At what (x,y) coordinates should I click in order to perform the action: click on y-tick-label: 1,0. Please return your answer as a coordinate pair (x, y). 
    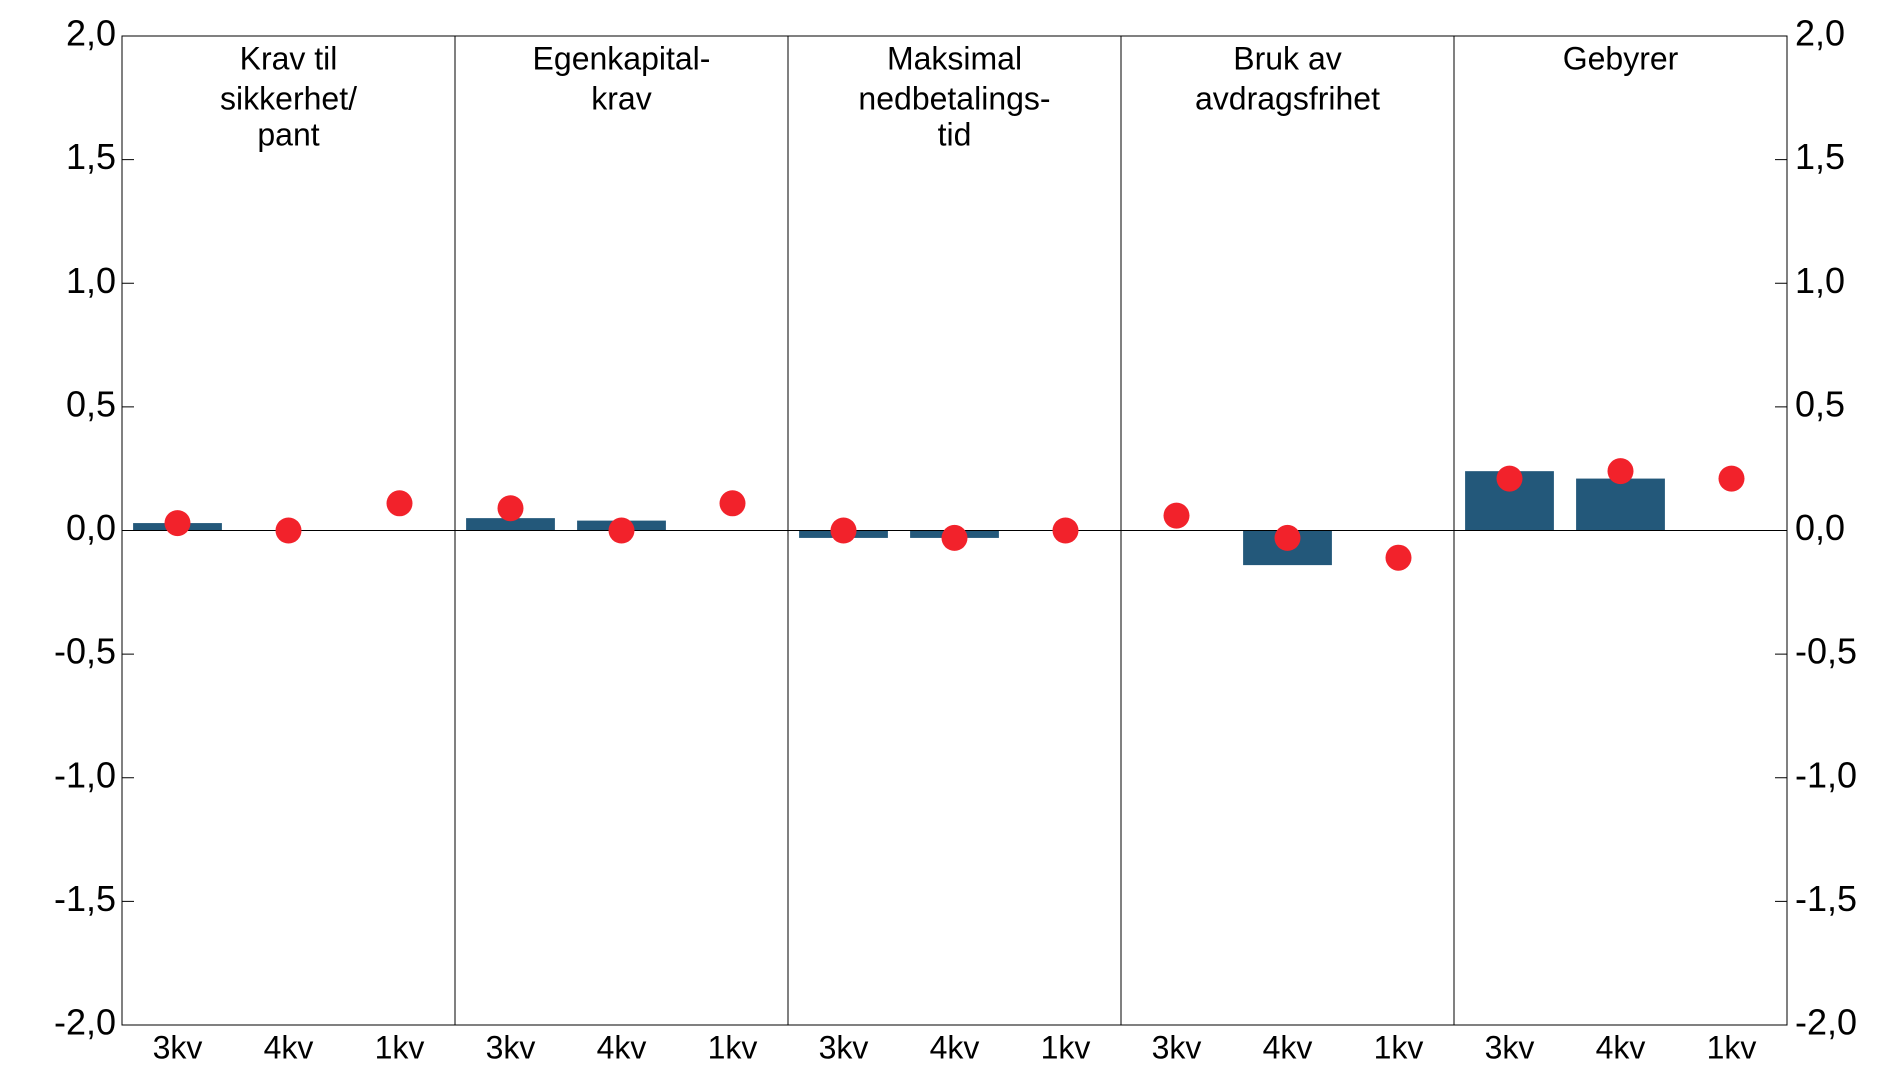
    Looking at the image, I should click on (91, 280).